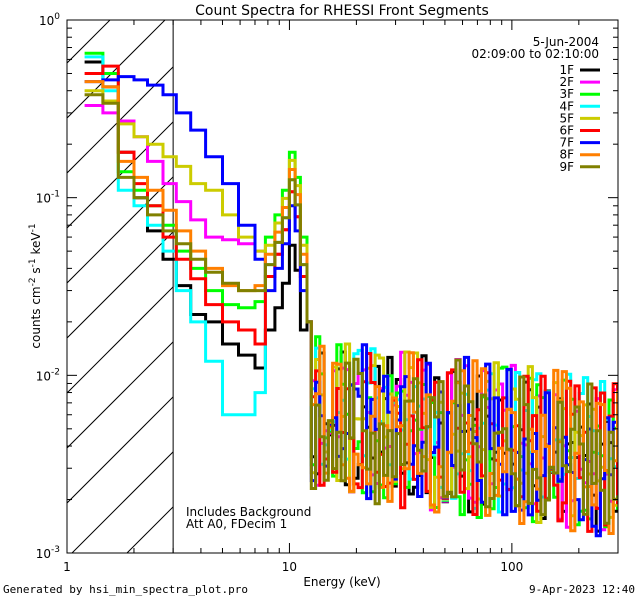 The width and height of the screenshot is (640, 600). I want to click on y-tick-label: 10⁻², so click(48, 375).